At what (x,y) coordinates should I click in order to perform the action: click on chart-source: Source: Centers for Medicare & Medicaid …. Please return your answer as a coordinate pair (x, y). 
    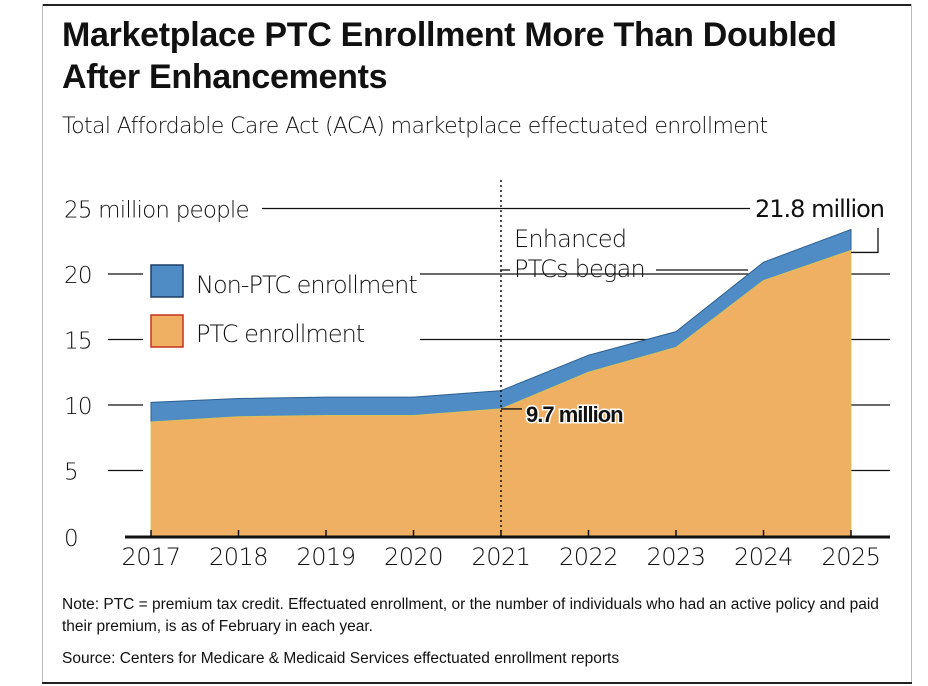
    Looking at the image, I should click on (341, 658).